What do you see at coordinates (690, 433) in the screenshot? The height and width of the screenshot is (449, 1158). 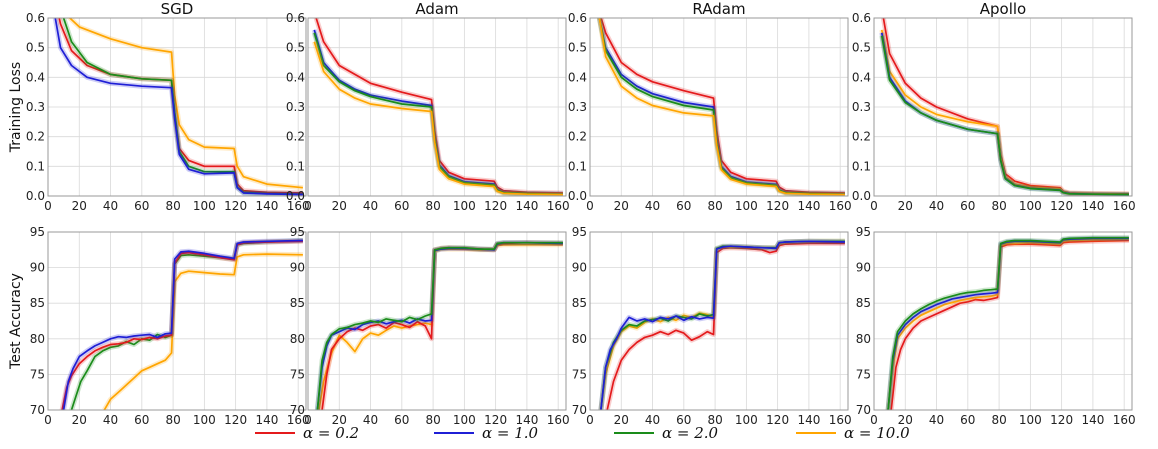 I see `legend-label-a2_0: α = 2.0` at bounding box center [690, 433].